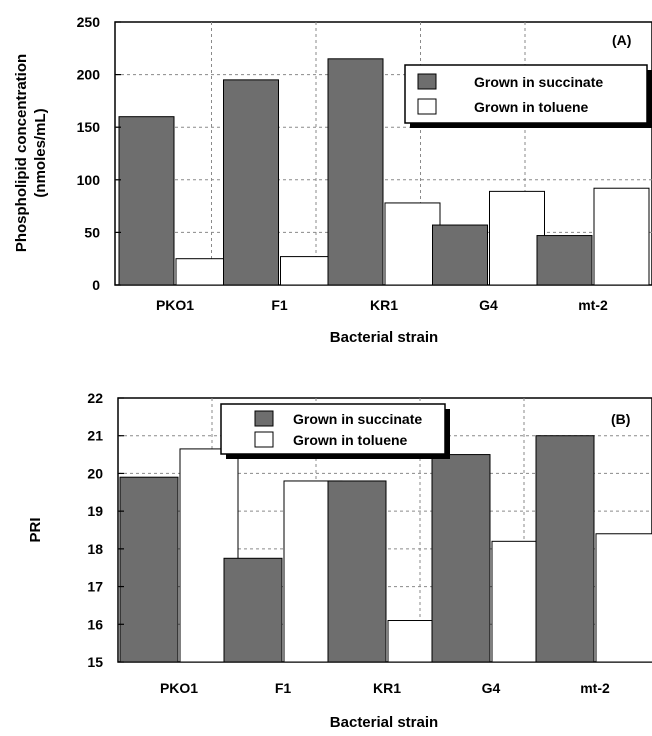  What do you see at coordinates (89, 22) in the screenshot?
I see `y-tick-label: 250` at bounding box center [89, 22].